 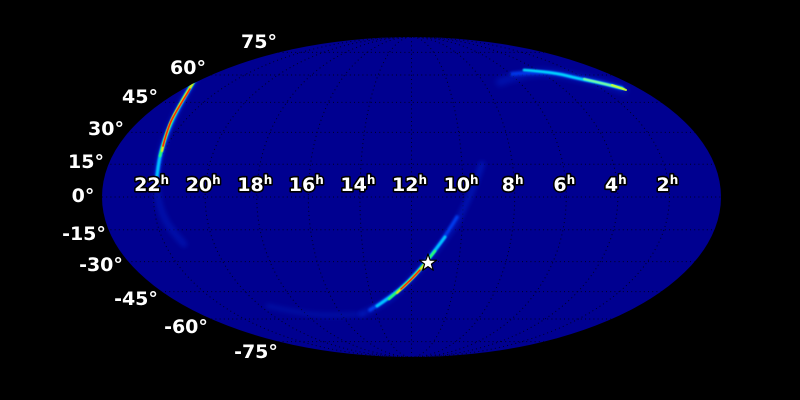 I want to click on dec-tick-label: -30°, so click(x=101, y=265).